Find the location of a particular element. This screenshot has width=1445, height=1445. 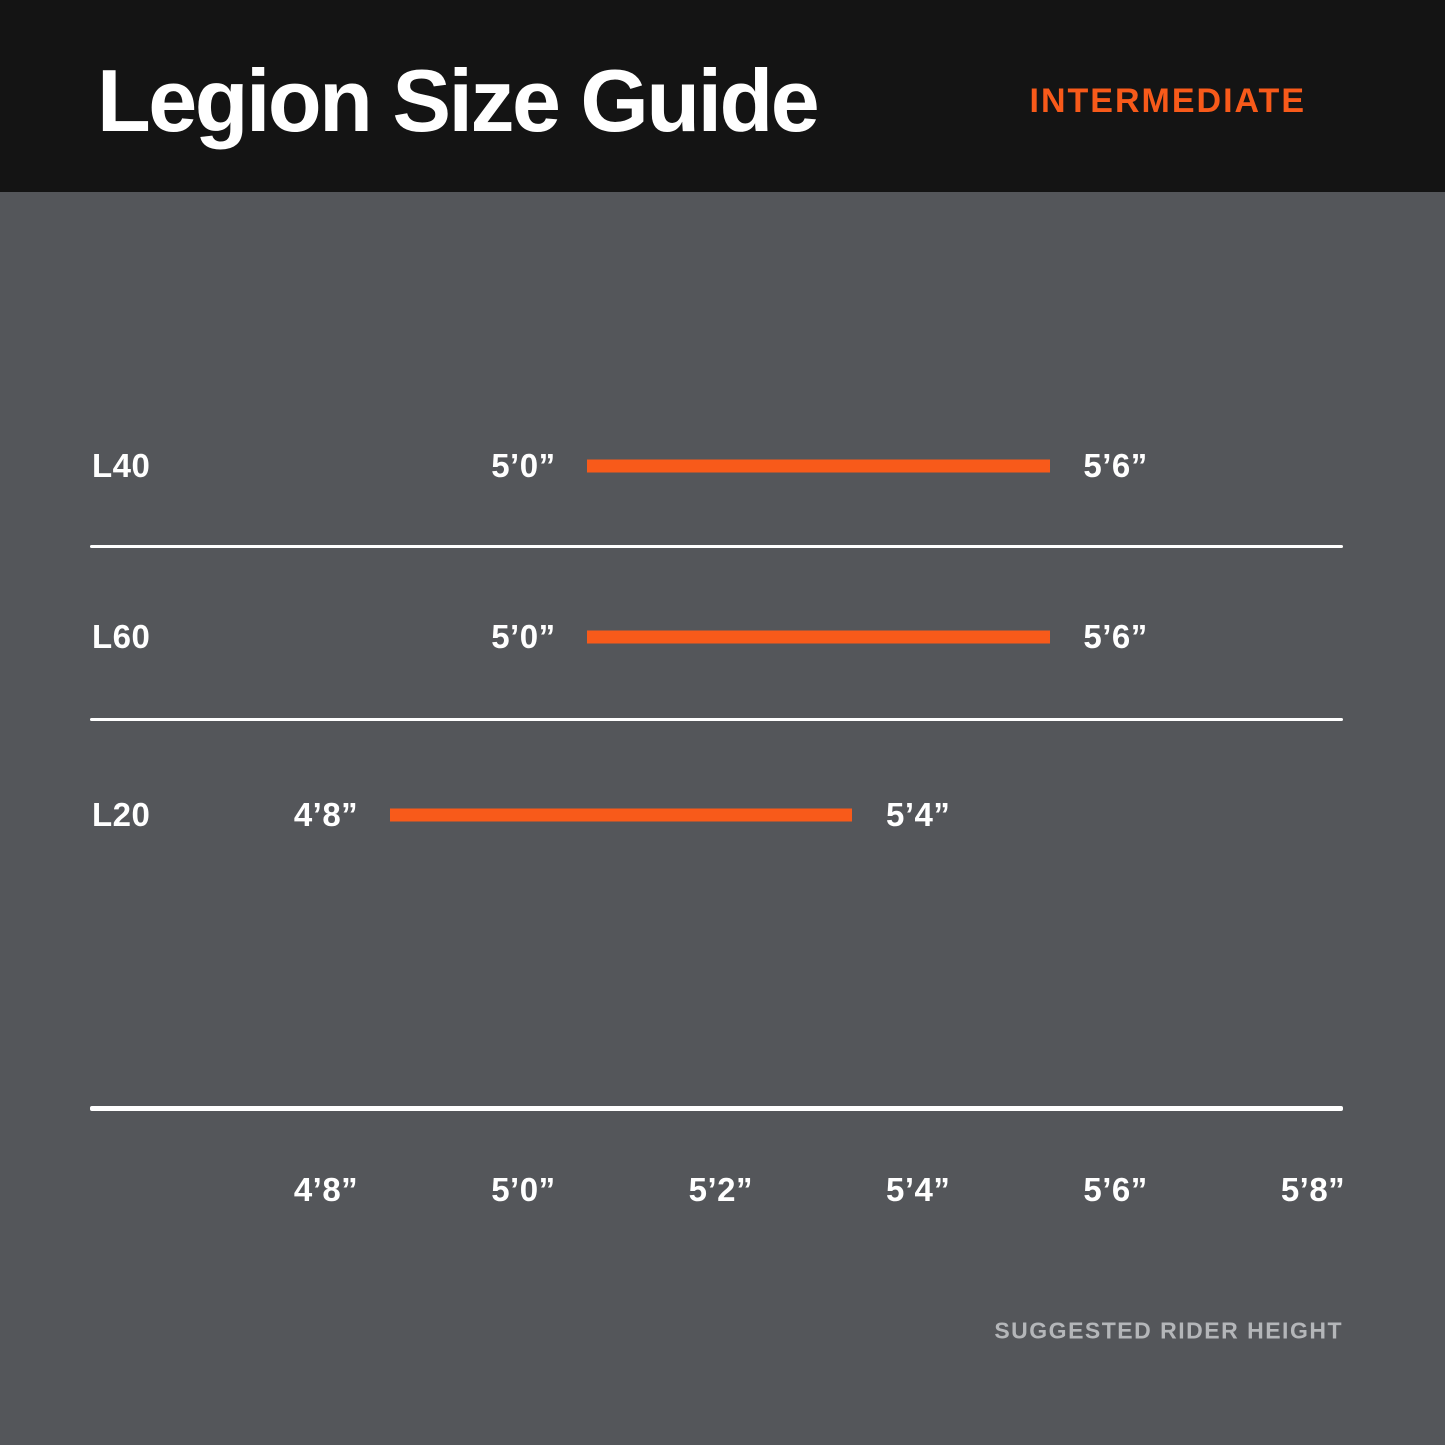

size-row-l40: L40 5’0” 5’6” is located at coordinates (722, 466).